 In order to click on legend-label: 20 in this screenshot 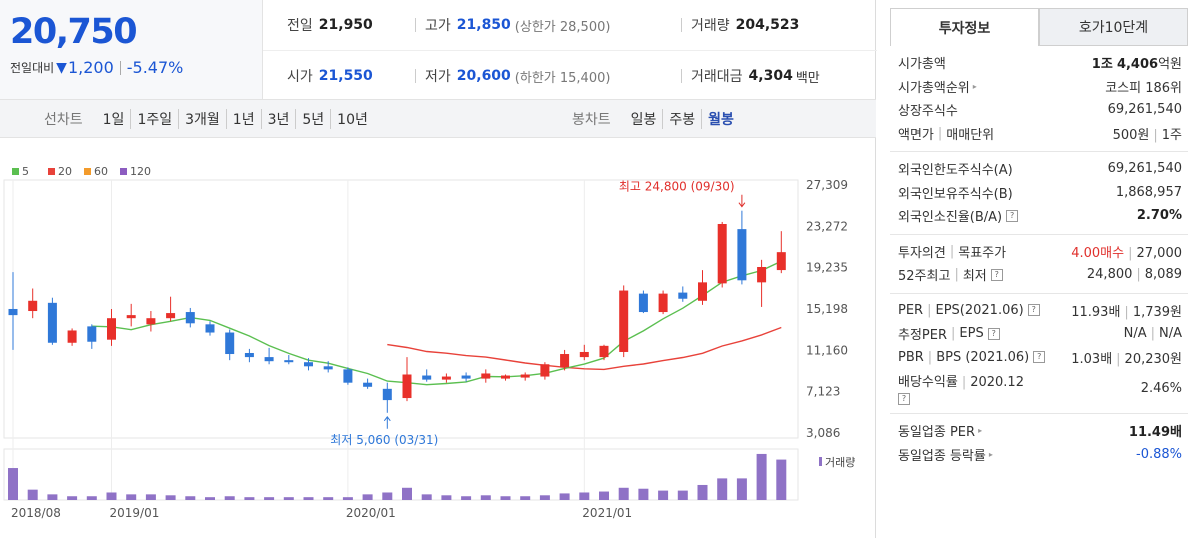, I will do `click(65, 171)`.